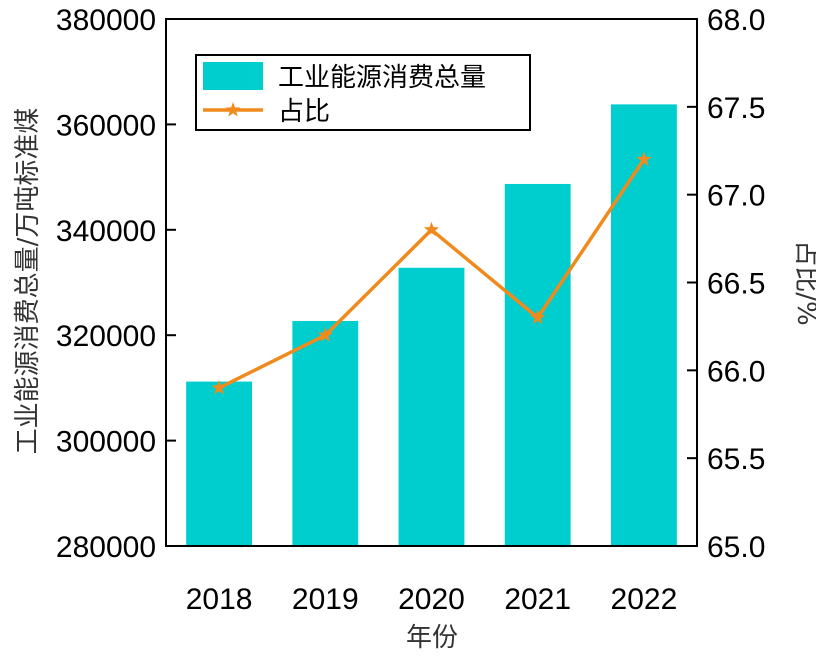 The width and height of the screenshot is (816, 658). I want to click on bar-2021, so click(537, 365).